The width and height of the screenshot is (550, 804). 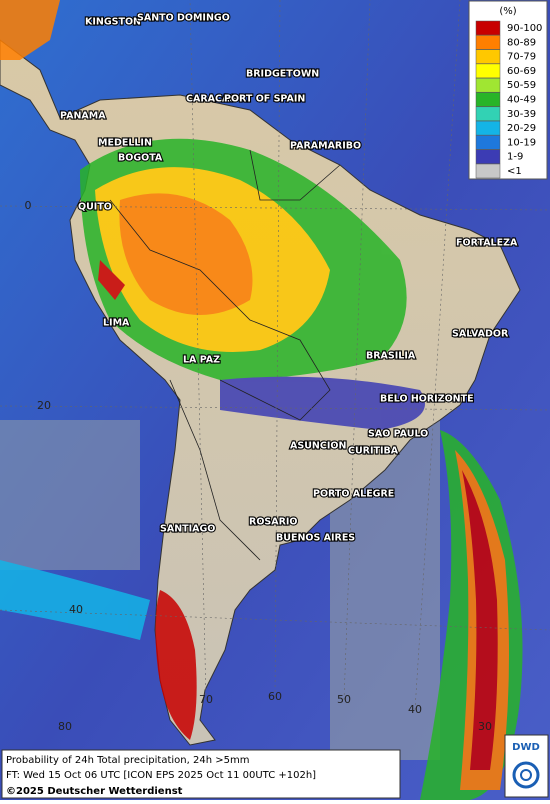 I want to click on city-label: KINGSTON, so click(x=113, y=22).